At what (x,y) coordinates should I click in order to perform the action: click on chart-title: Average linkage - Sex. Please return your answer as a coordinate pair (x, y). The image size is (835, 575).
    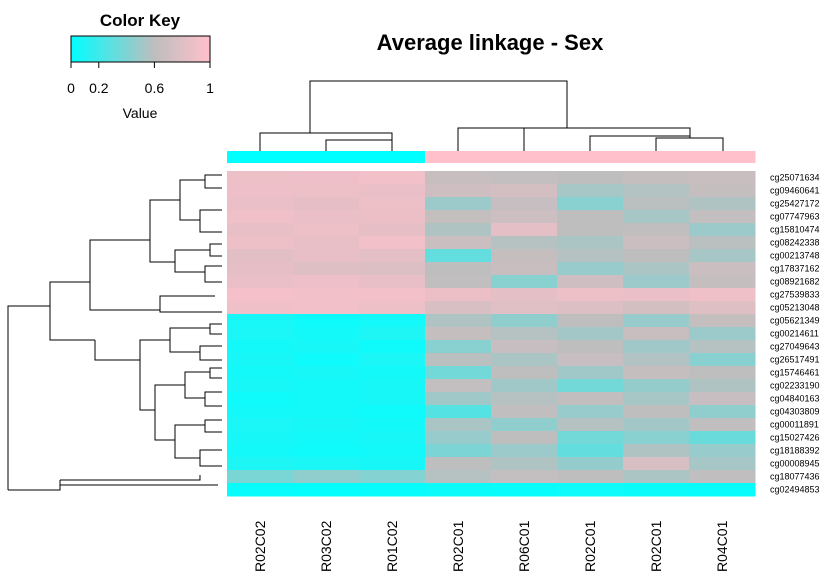
    Looking at the image, I should click on (490, 42).